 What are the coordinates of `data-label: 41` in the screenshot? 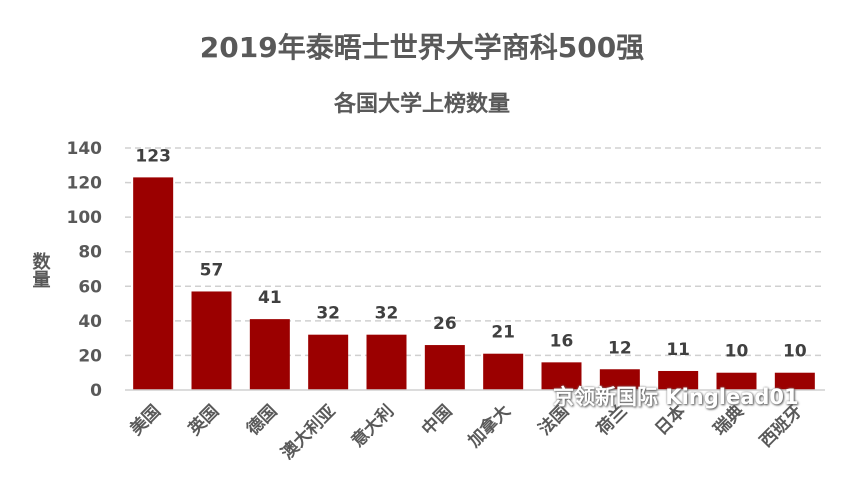 It's located at (270, 298).